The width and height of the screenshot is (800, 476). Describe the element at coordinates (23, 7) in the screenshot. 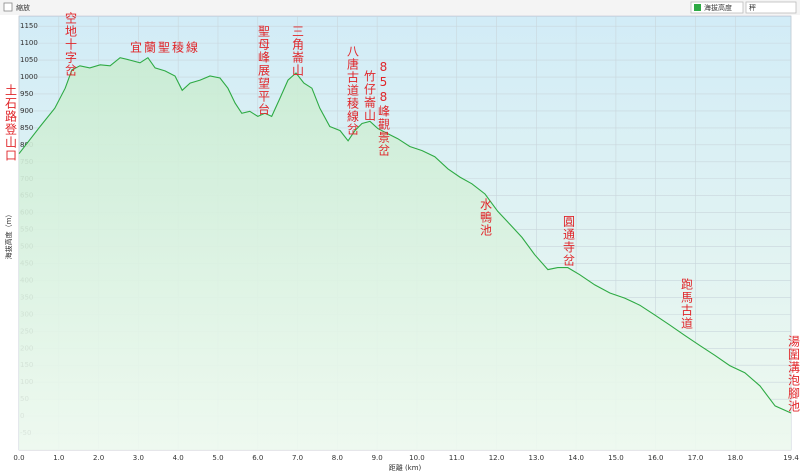

I see `zoom-label: 縮放` at that location.